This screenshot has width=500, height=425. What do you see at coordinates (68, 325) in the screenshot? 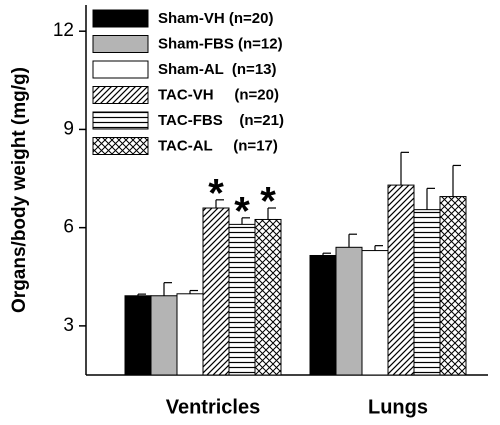
I see `y-tick-label: 3` at bounding box center [68, 325].